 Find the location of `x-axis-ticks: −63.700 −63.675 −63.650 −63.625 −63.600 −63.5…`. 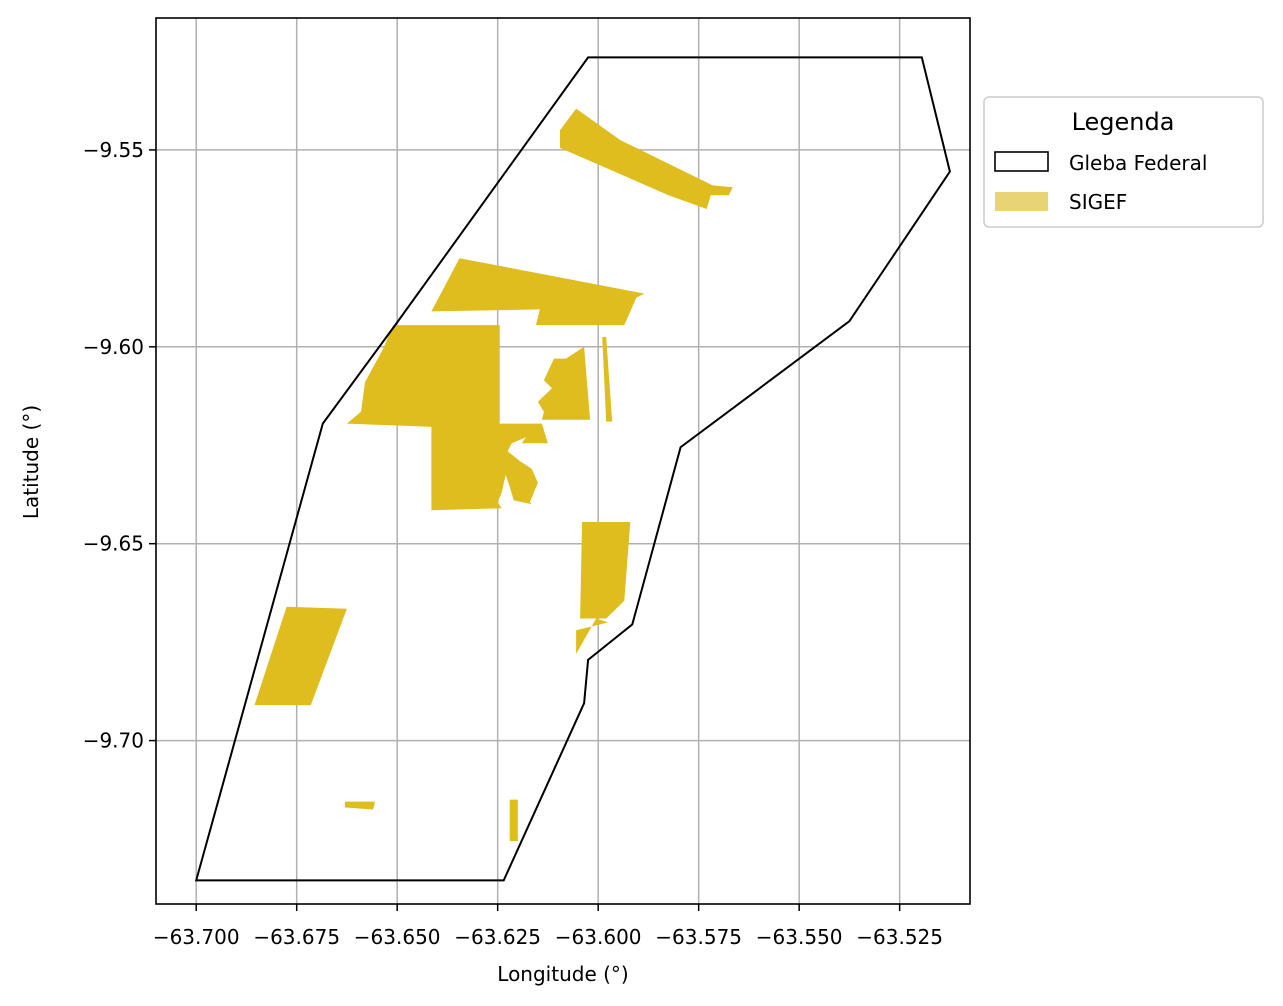

x-axis-ticks: −63.700 −63.675 −63.650 −63.625 −63.600 −63.5… is located at coordinates (548, 926).